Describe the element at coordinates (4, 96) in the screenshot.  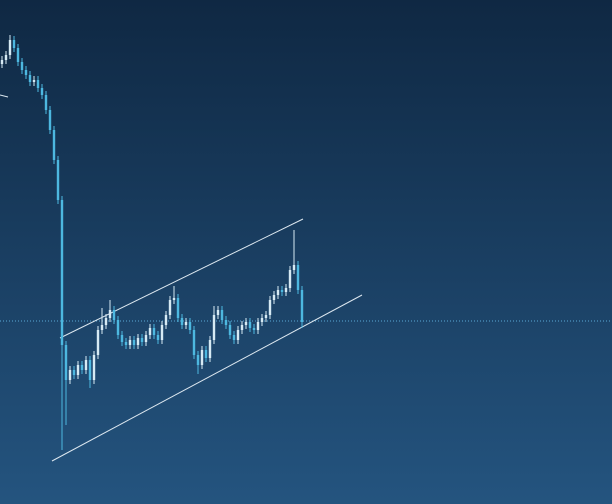
I see `line-stub` at that location.